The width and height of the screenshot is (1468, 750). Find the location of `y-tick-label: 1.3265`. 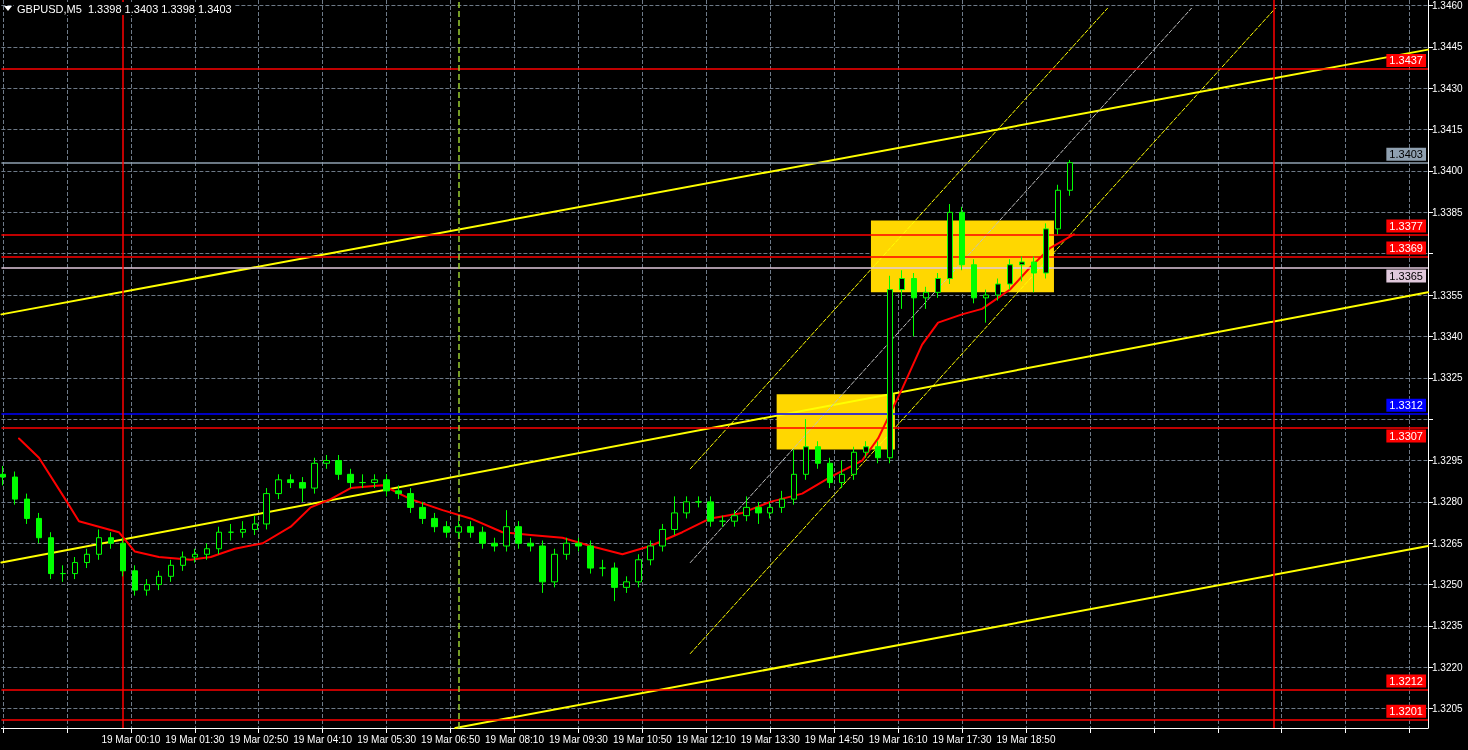

y-tick-label: 1.3265 is located at coordinates (1448, 543).